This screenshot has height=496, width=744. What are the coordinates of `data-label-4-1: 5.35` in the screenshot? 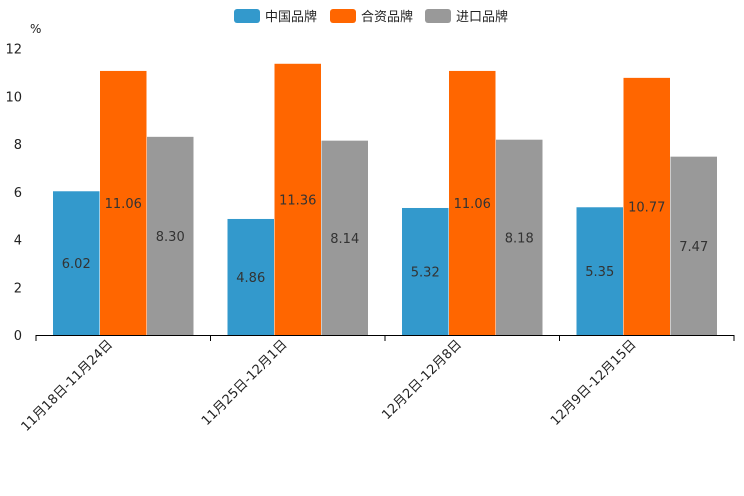 It's located at (599, 272).